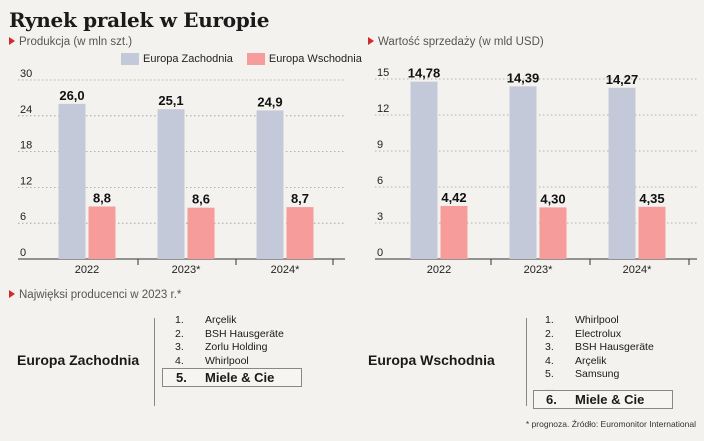 This screenshot has height=441, width=704. Describe the element at coordinates (380, 253) in the screenshot. I see `right-chart-ytick-label: 0` at that location.